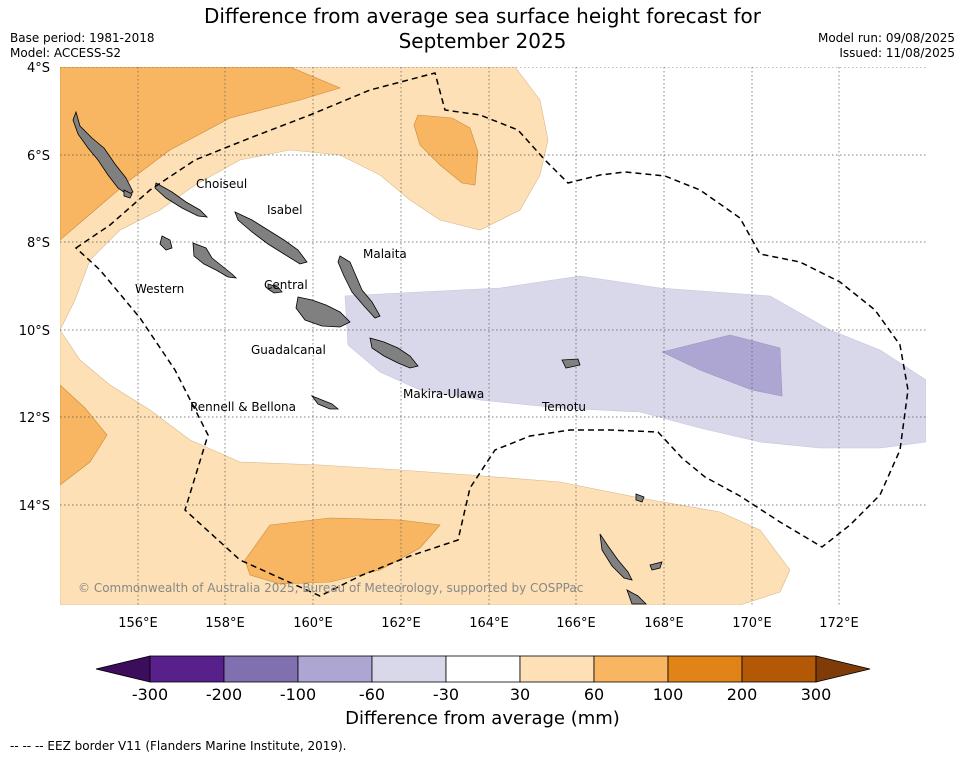 The image size is (965, 758). What do you see at coordinates (288, 350) in the screenshot?
I see `label-guadalcanal: Guadalcanal` at bounding box center [288, 350].